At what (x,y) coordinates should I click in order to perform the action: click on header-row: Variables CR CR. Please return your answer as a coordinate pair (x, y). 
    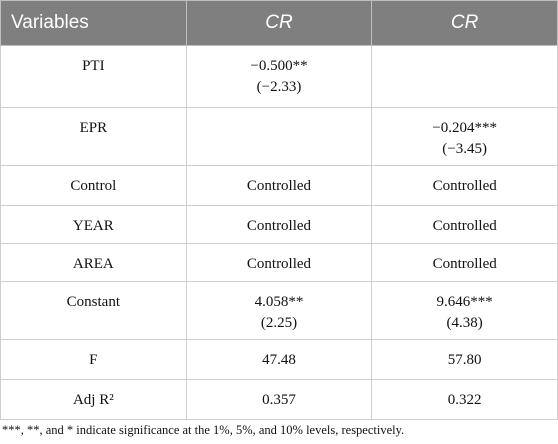
    Looking at the image, I should click on (279, 23).